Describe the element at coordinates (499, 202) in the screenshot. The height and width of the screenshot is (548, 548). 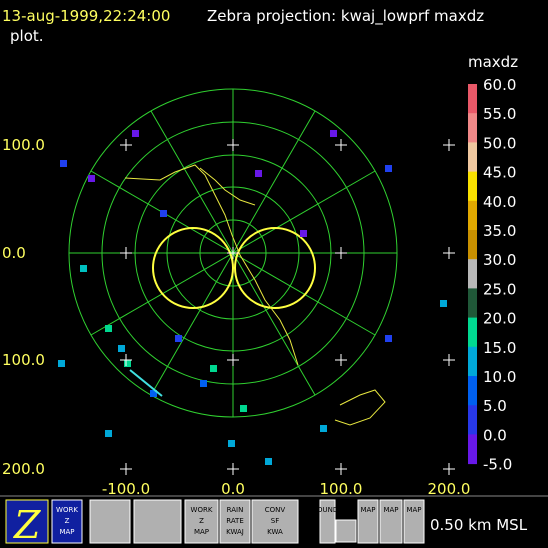
I see `colorbar-label: 40.0` at that location.